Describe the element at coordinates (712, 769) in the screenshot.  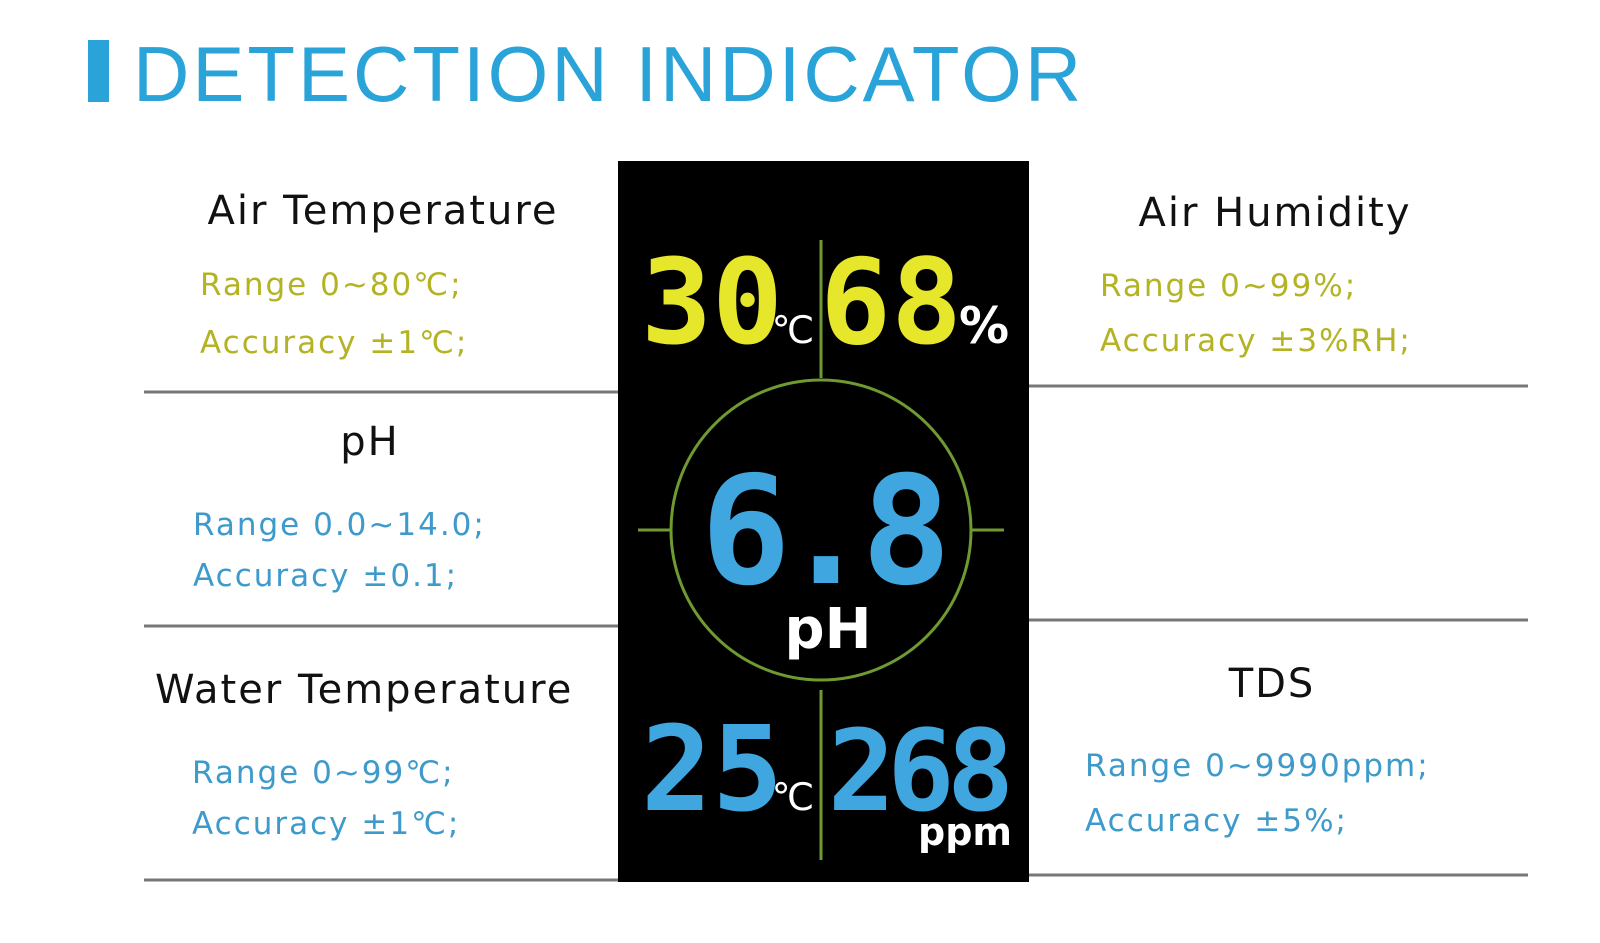
I see `water-temperature-reading: 25` at that location.